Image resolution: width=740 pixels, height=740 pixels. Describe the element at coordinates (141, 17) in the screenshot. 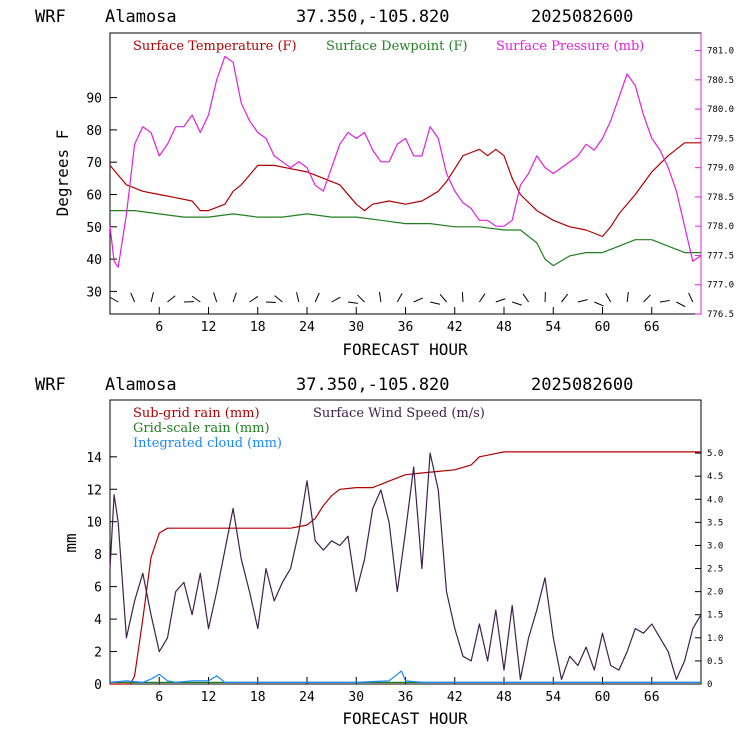

I see `top-header-location: Alamosa` at that location.